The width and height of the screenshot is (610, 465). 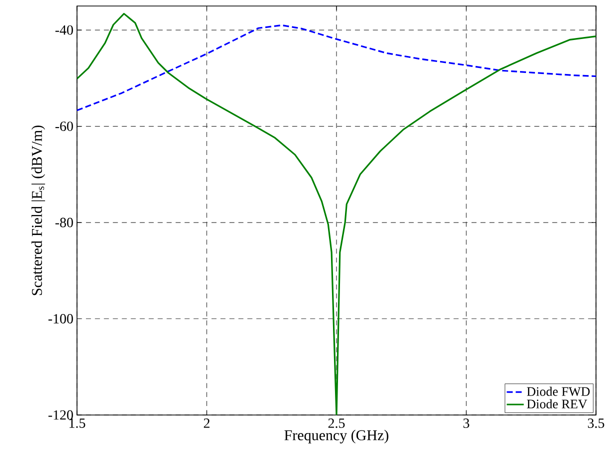 What do you see at coordinates (557, 403) in the screenshot?
I see `legend-label: Diode REV` at bounding box center [557, 403].